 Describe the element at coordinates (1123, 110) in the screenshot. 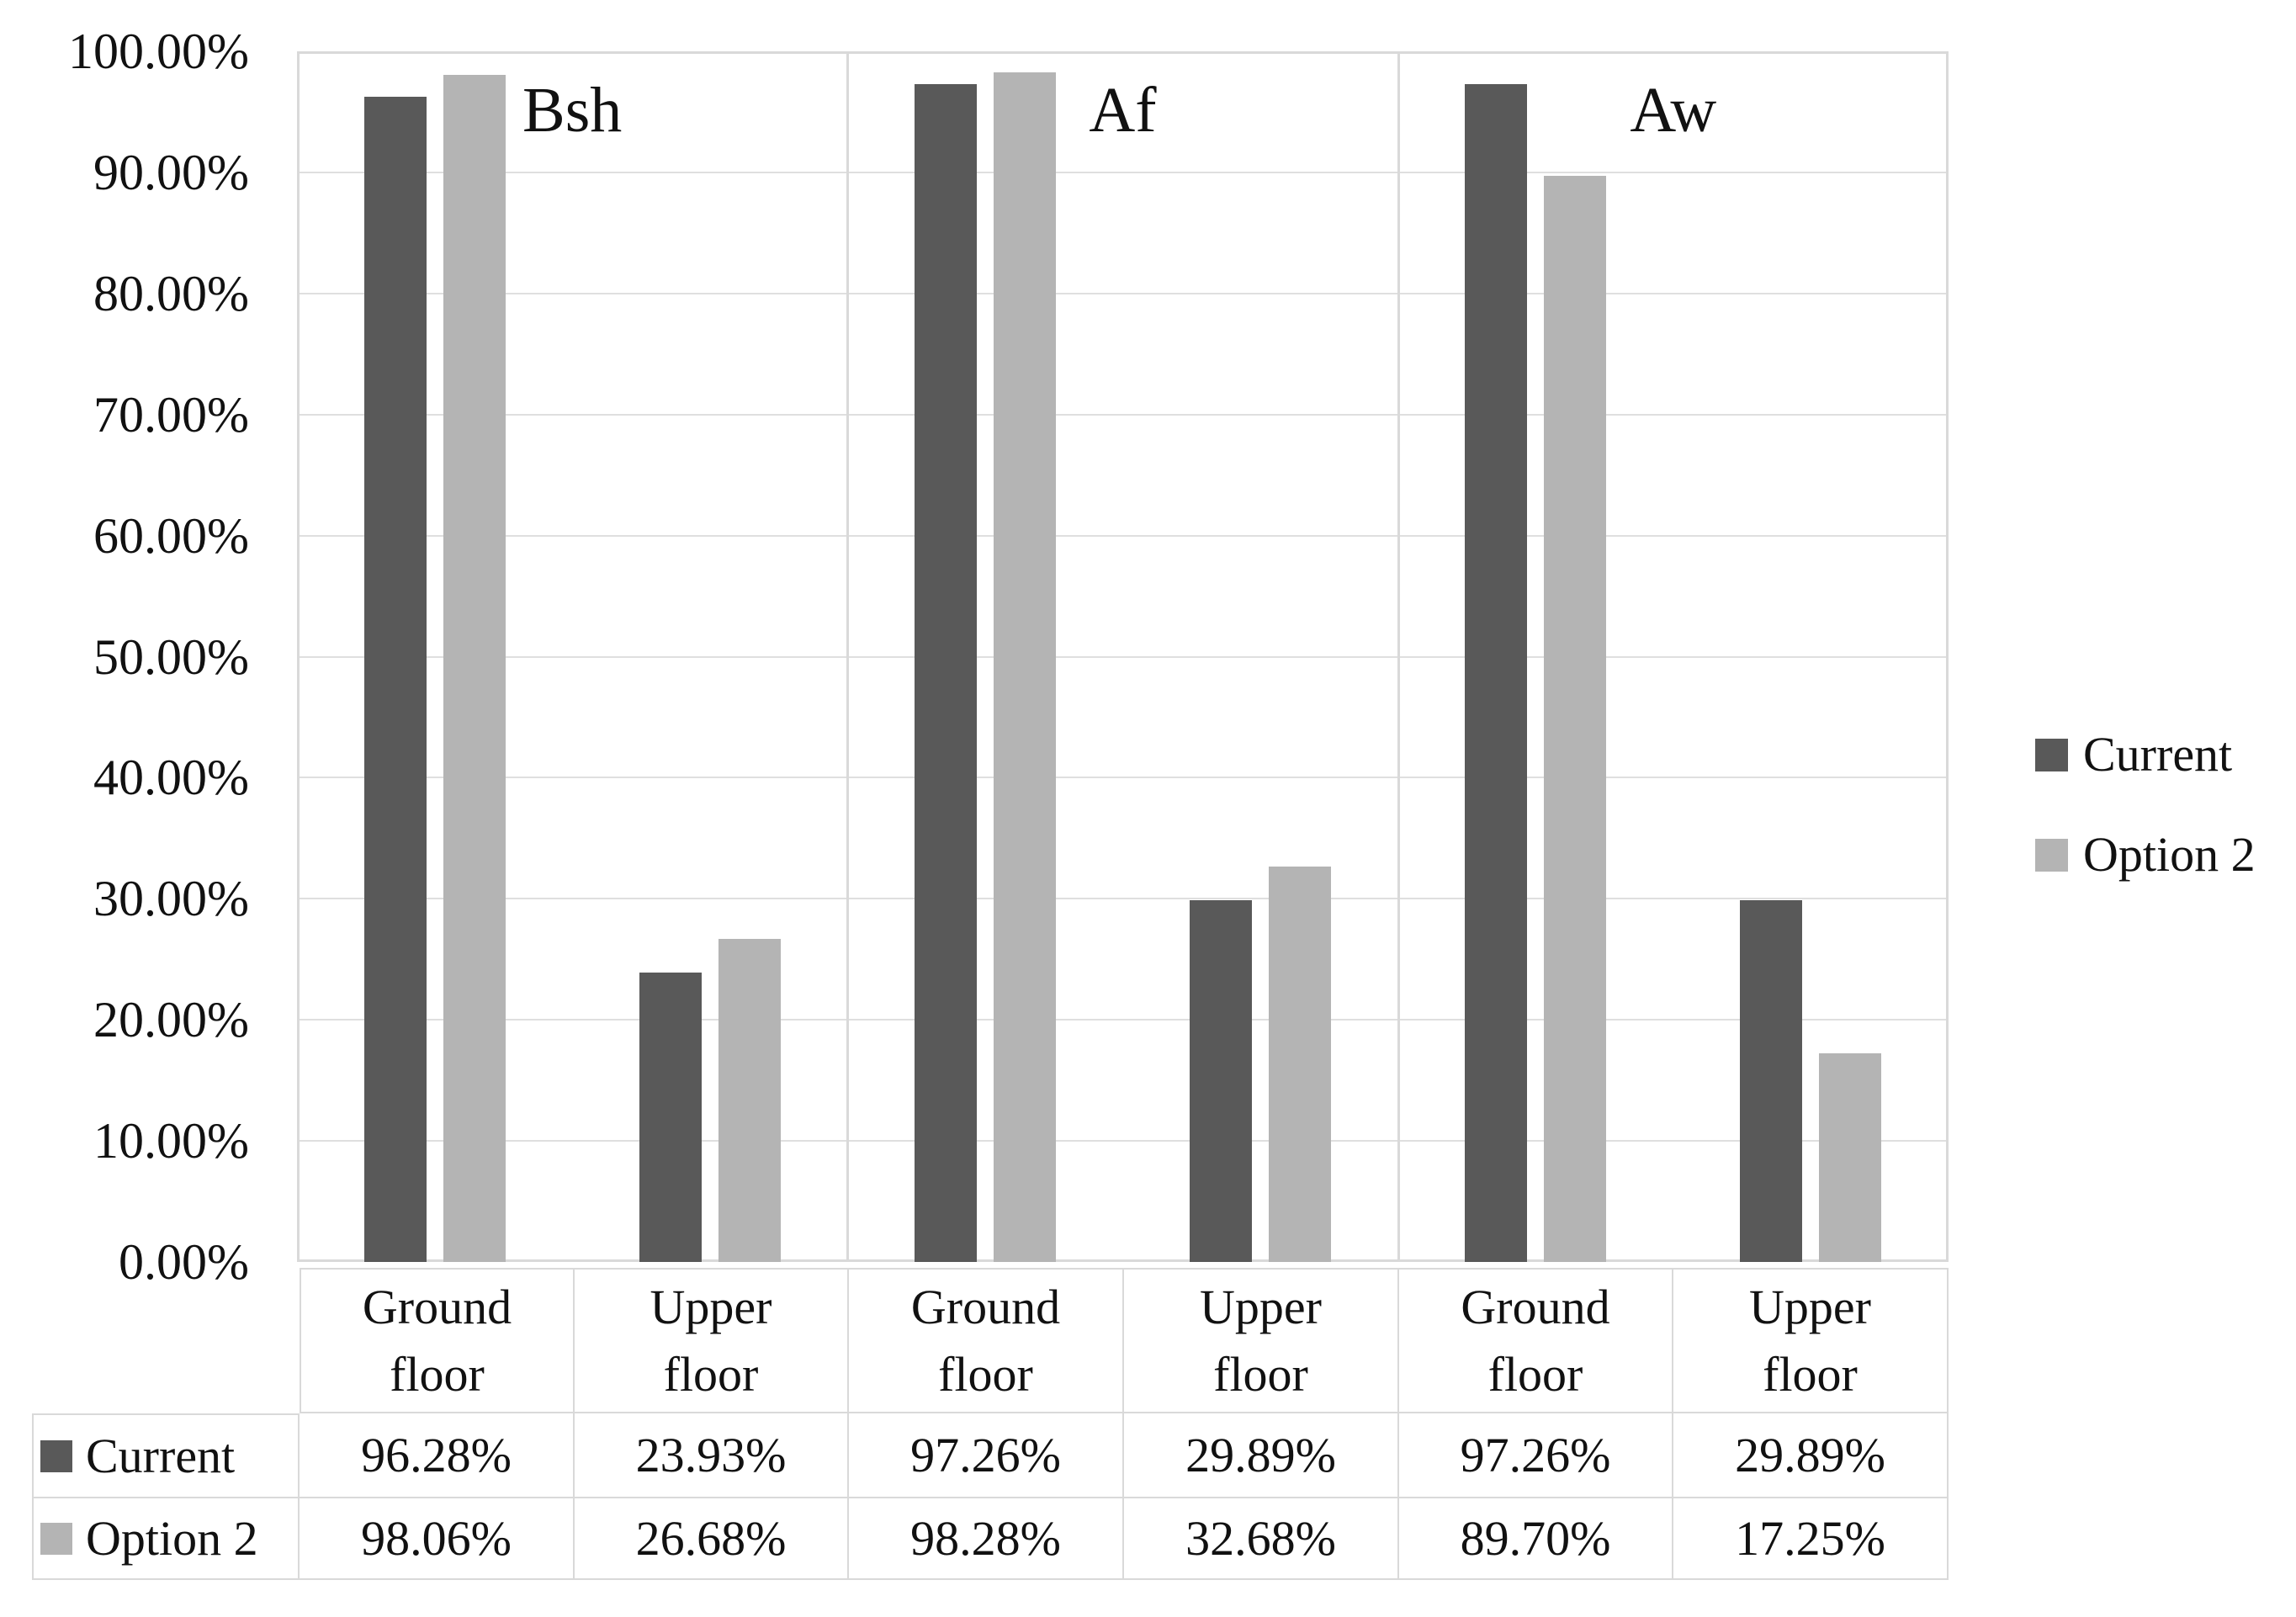

I see `panel-label-af: Af` at that location.